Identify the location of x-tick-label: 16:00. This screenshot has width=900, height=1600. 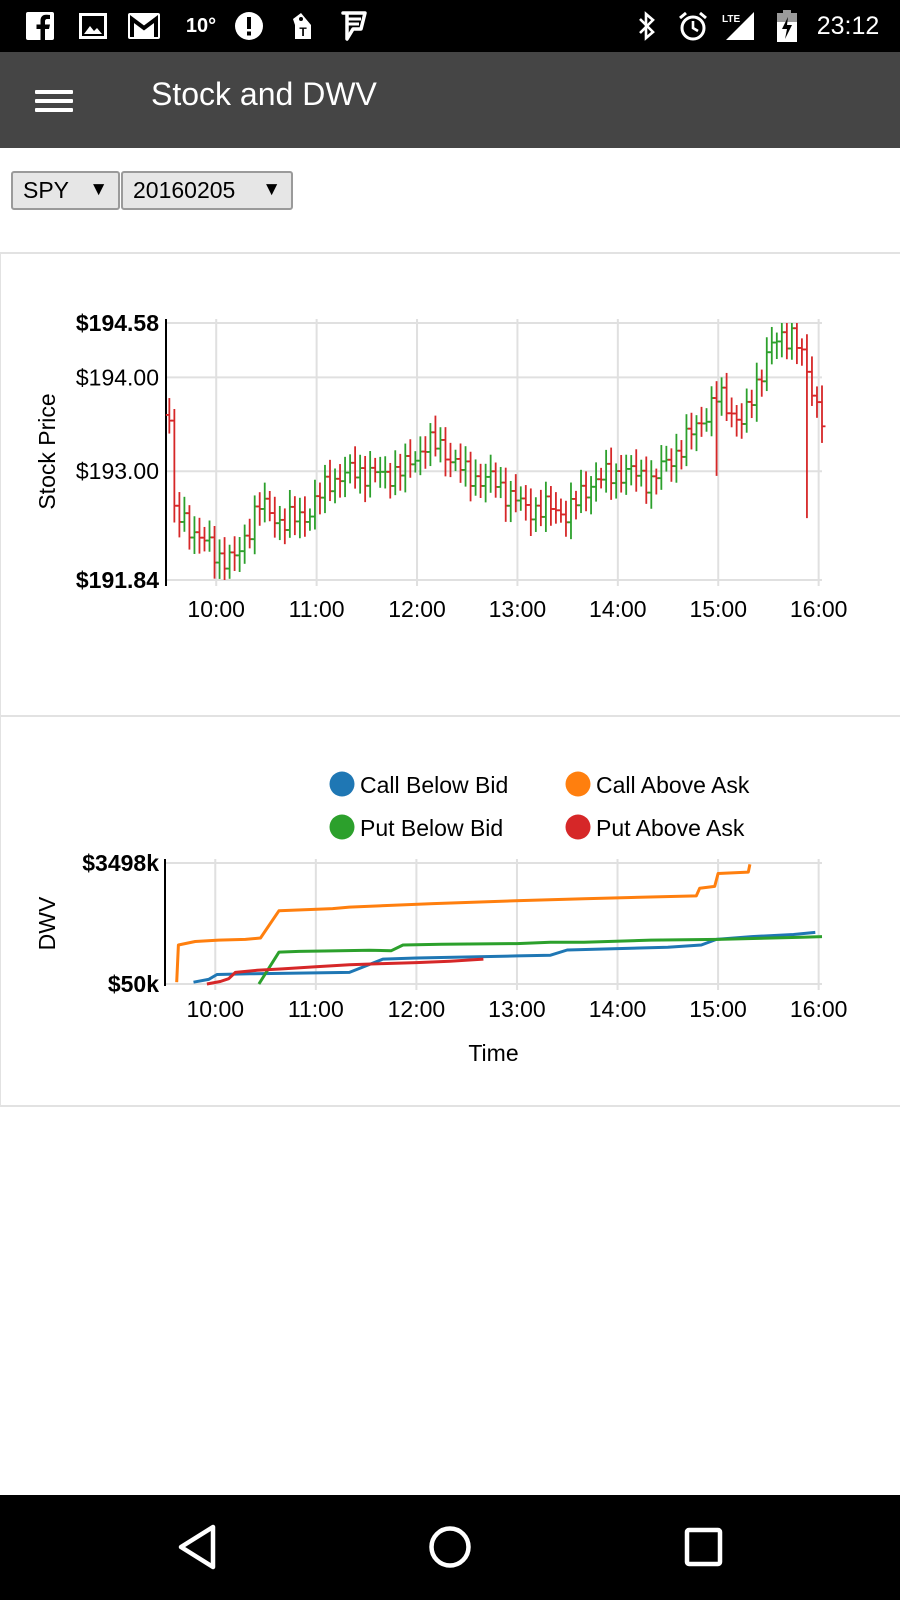
(819, 609).